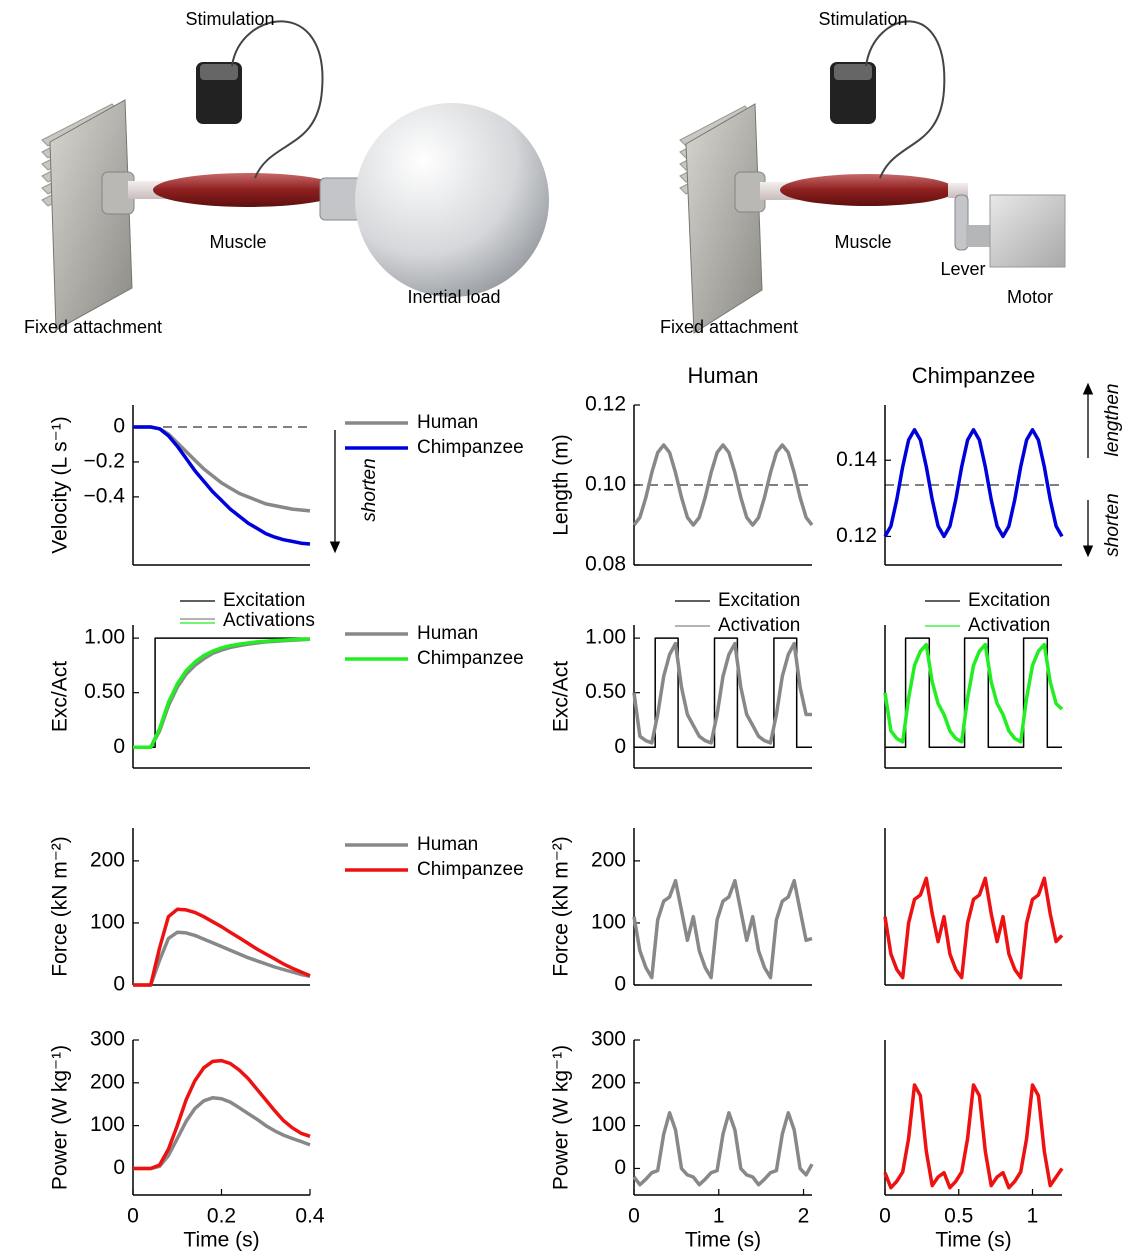  What do you see at coordinates (104, 460) in the screenshot?
I see `y-tick-label: −0.2` at bounding box center [104, 460].